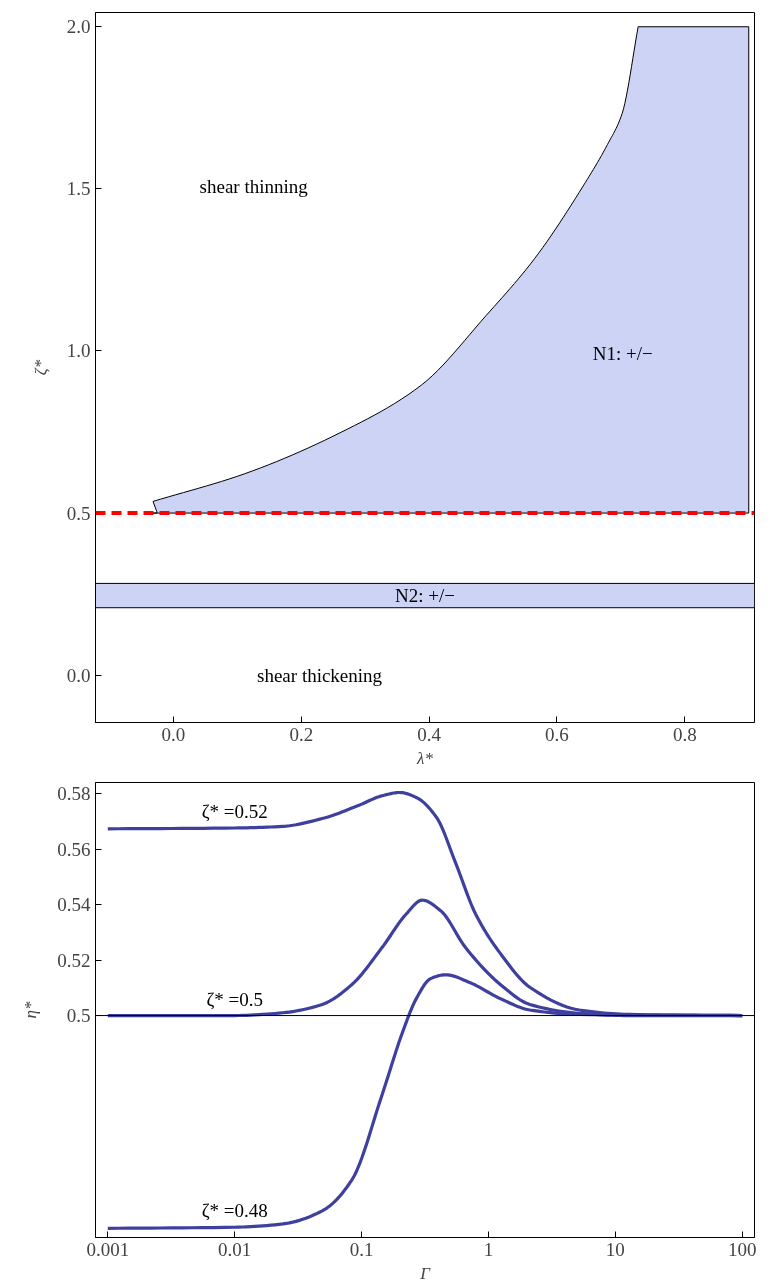 This screenshot has height=1288, width=774. Describe the element at coordinates (425, 1273) in the screenshot. I see `x-axis-title: Γ` at that location.